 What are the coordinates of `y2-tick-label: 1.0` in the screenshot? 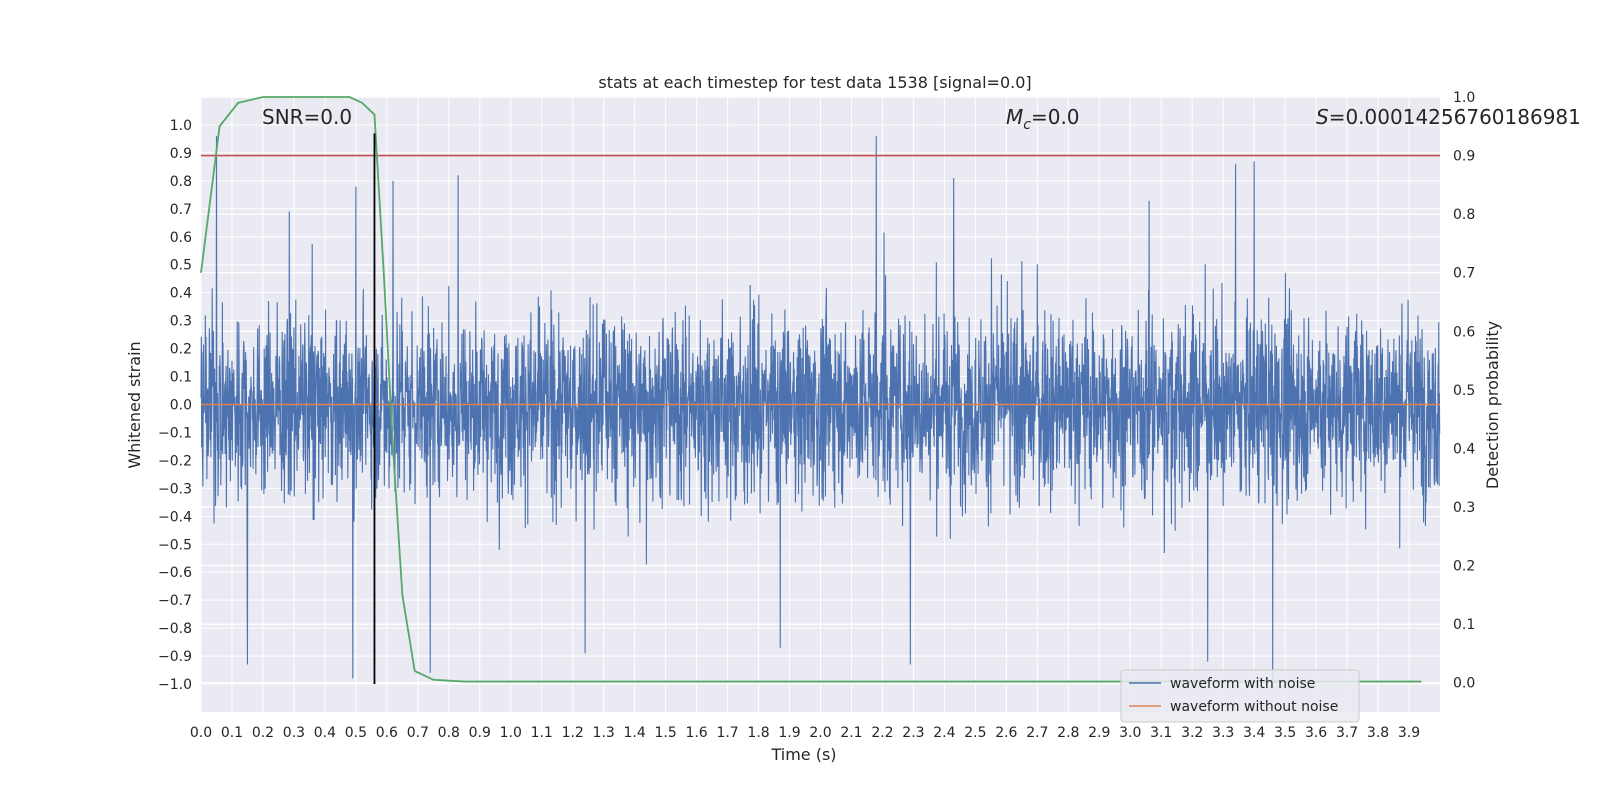 It's located at (1464, 98).